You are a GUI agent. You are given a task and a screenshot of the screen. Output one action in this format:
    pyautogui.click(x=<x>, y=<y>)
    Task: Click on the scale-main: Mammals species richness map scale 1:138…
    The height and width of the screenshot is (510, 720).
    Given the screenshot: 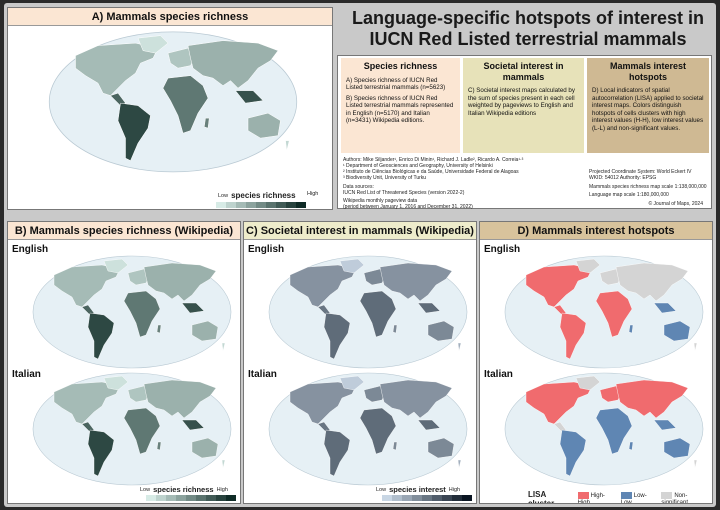 What is the action you would take?
    pyautogui.click(x=648, y=187)
    